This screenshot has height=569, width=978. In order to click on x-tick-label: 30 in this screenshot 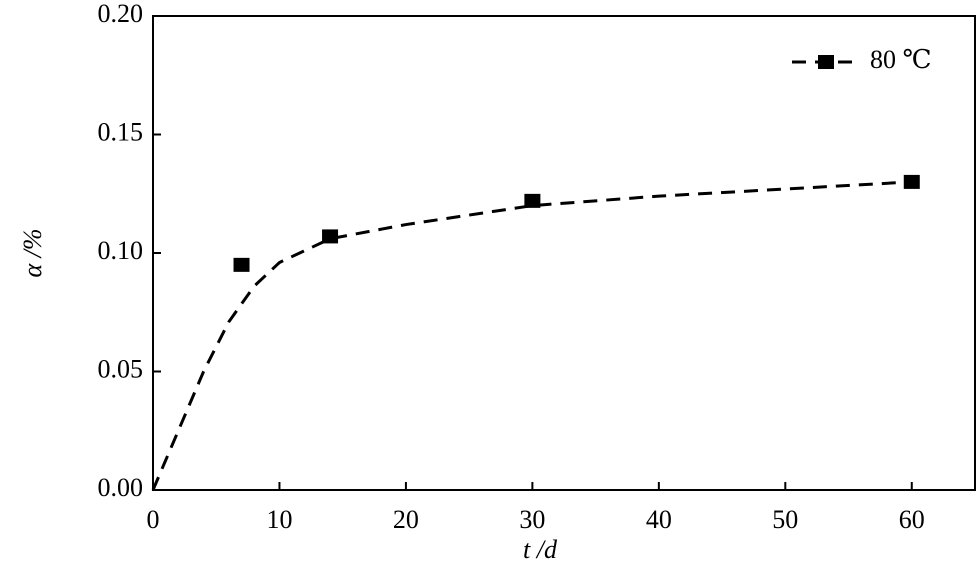, I will do `click(532, 519)`.